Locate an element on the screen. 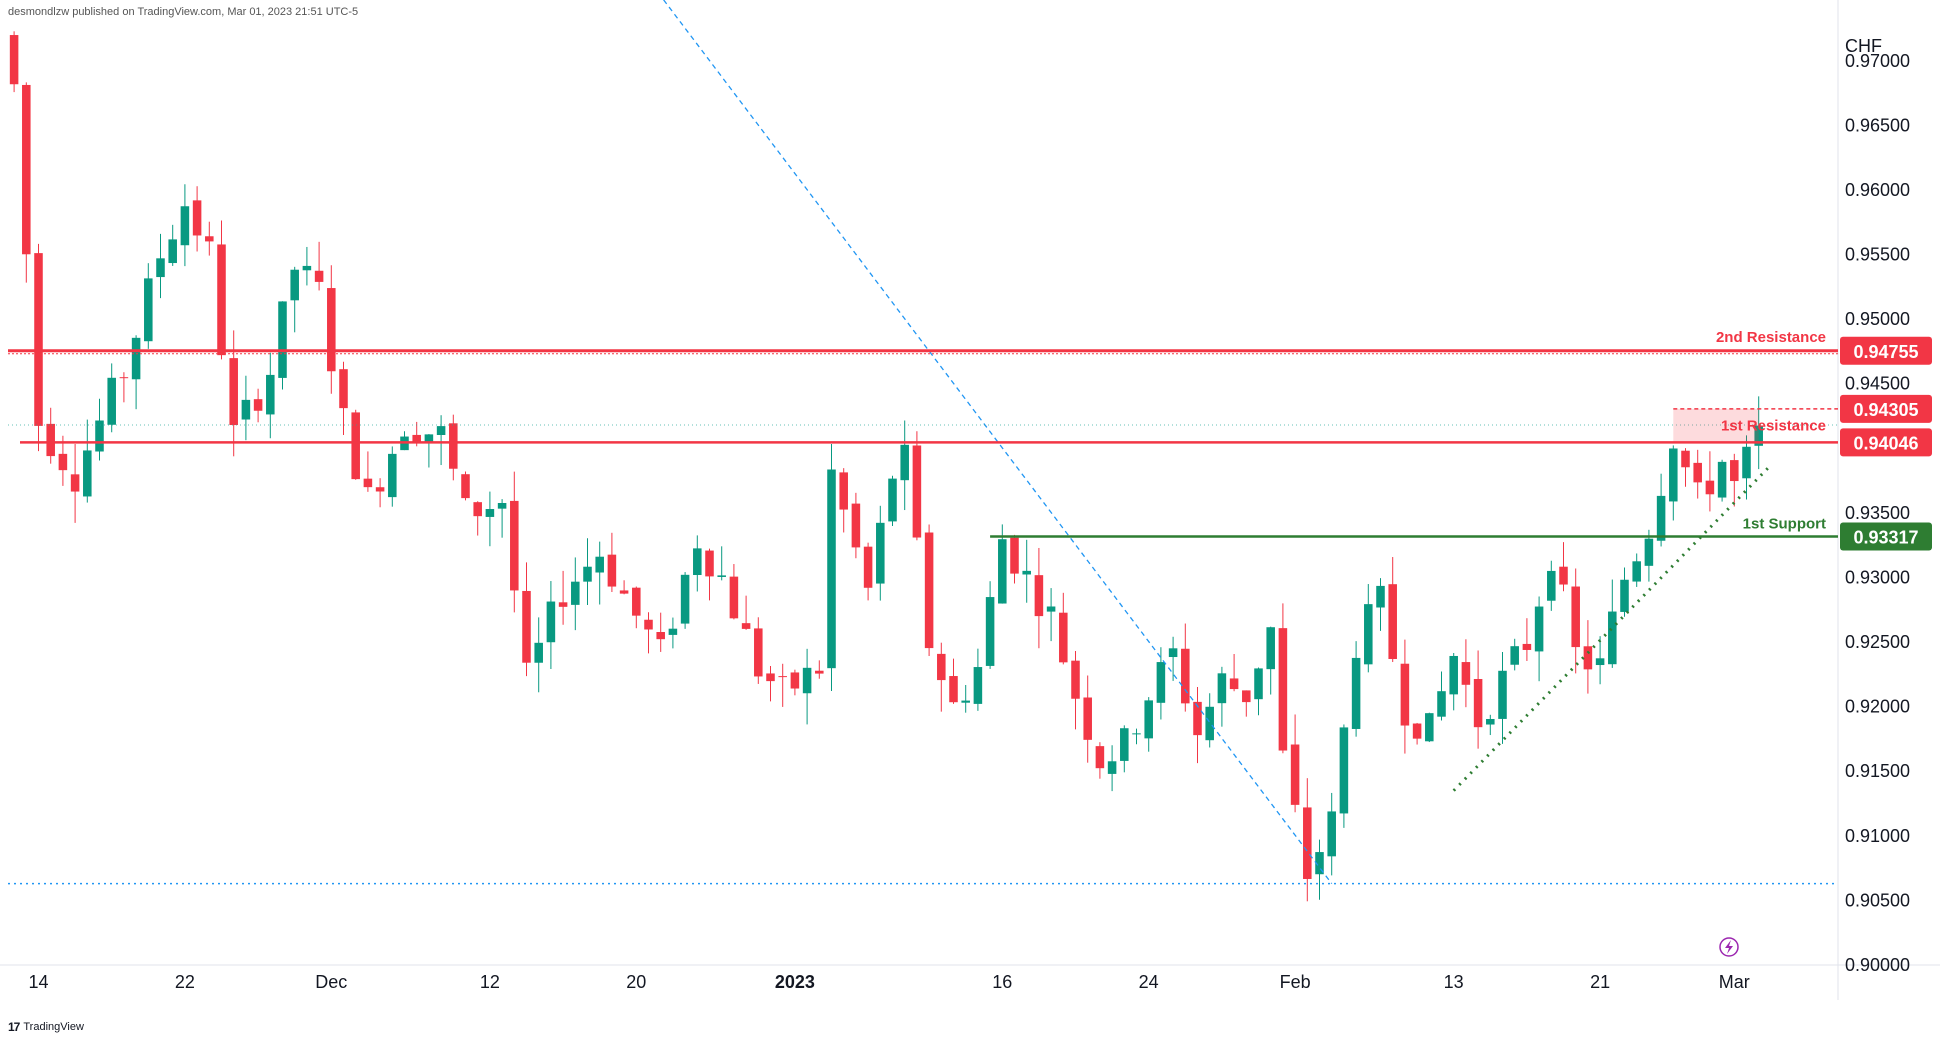 The width and height of the screenshot is (1940, 1038). lightning-icon-circle is located at coordinates (1729, 947).